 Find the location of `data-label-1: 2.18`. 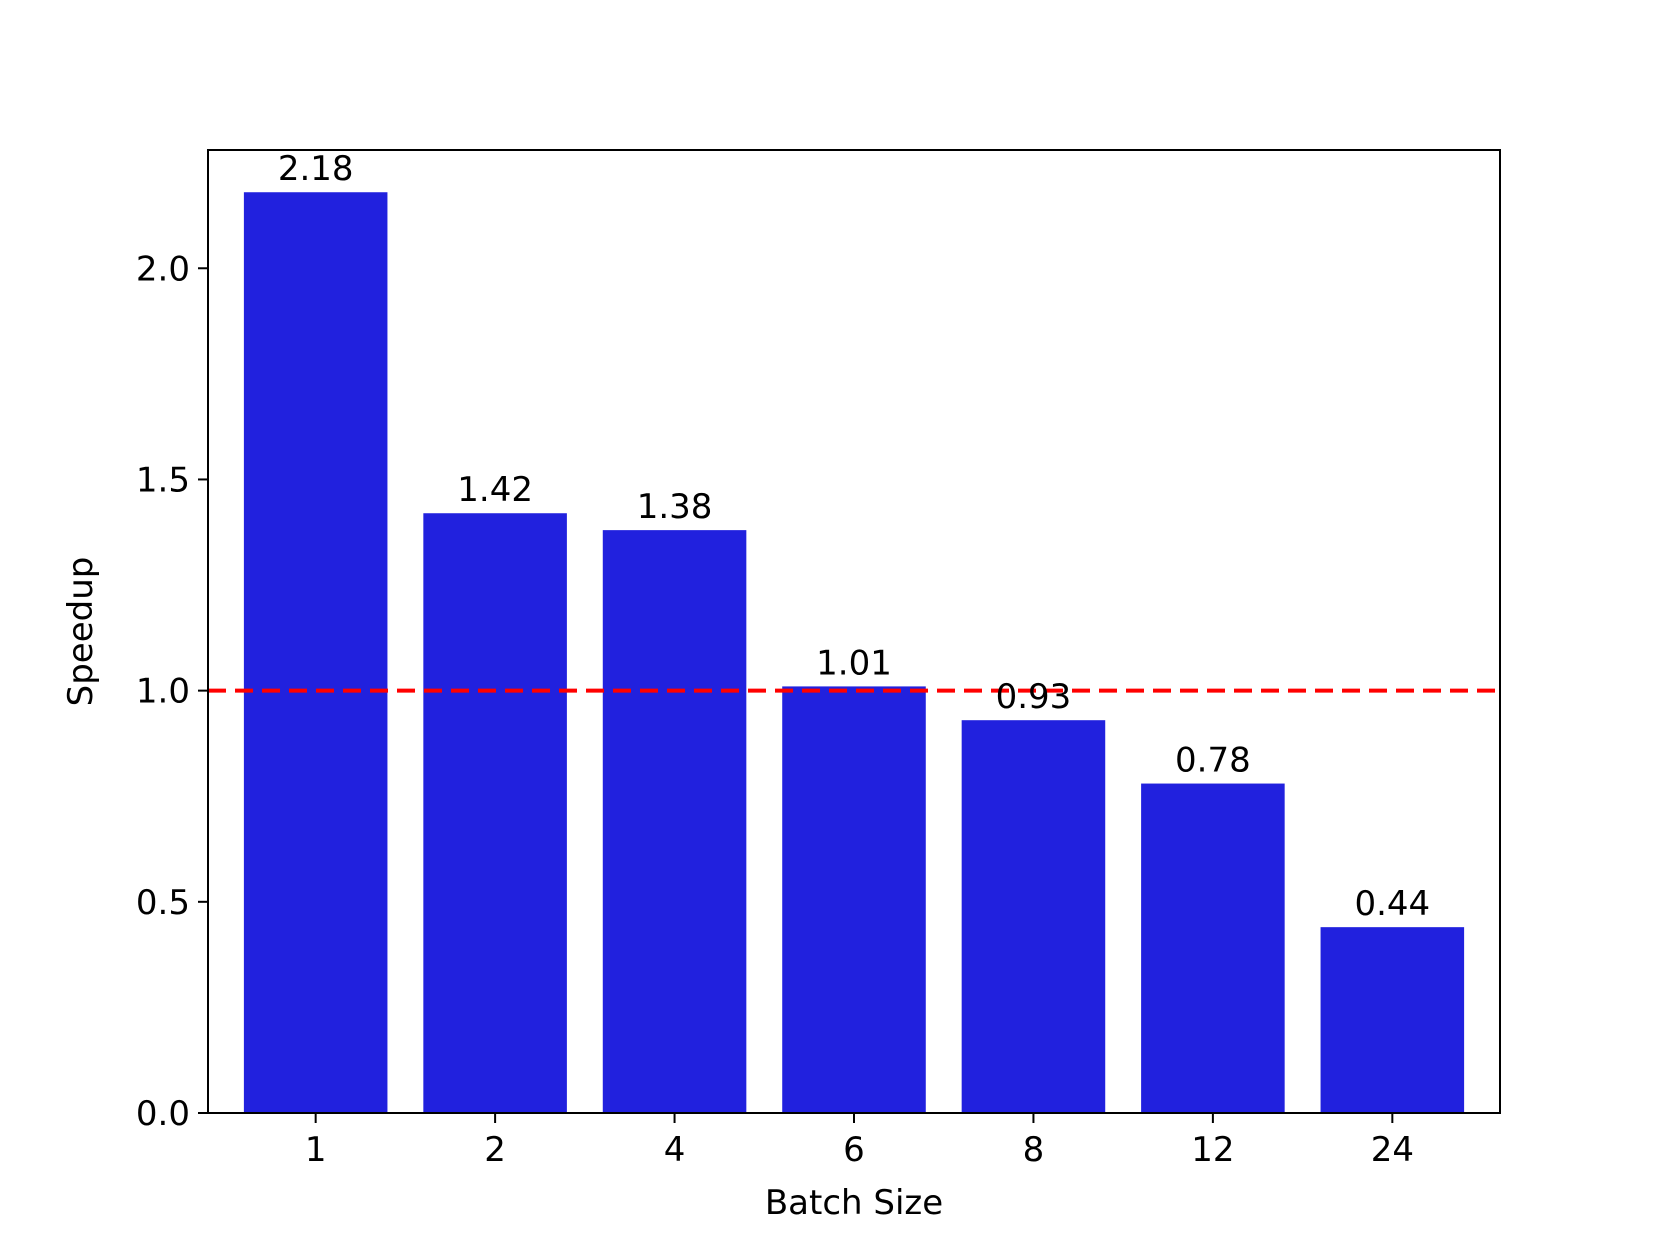

data-label-1: 2.18 is located at coordinates (316, 169).